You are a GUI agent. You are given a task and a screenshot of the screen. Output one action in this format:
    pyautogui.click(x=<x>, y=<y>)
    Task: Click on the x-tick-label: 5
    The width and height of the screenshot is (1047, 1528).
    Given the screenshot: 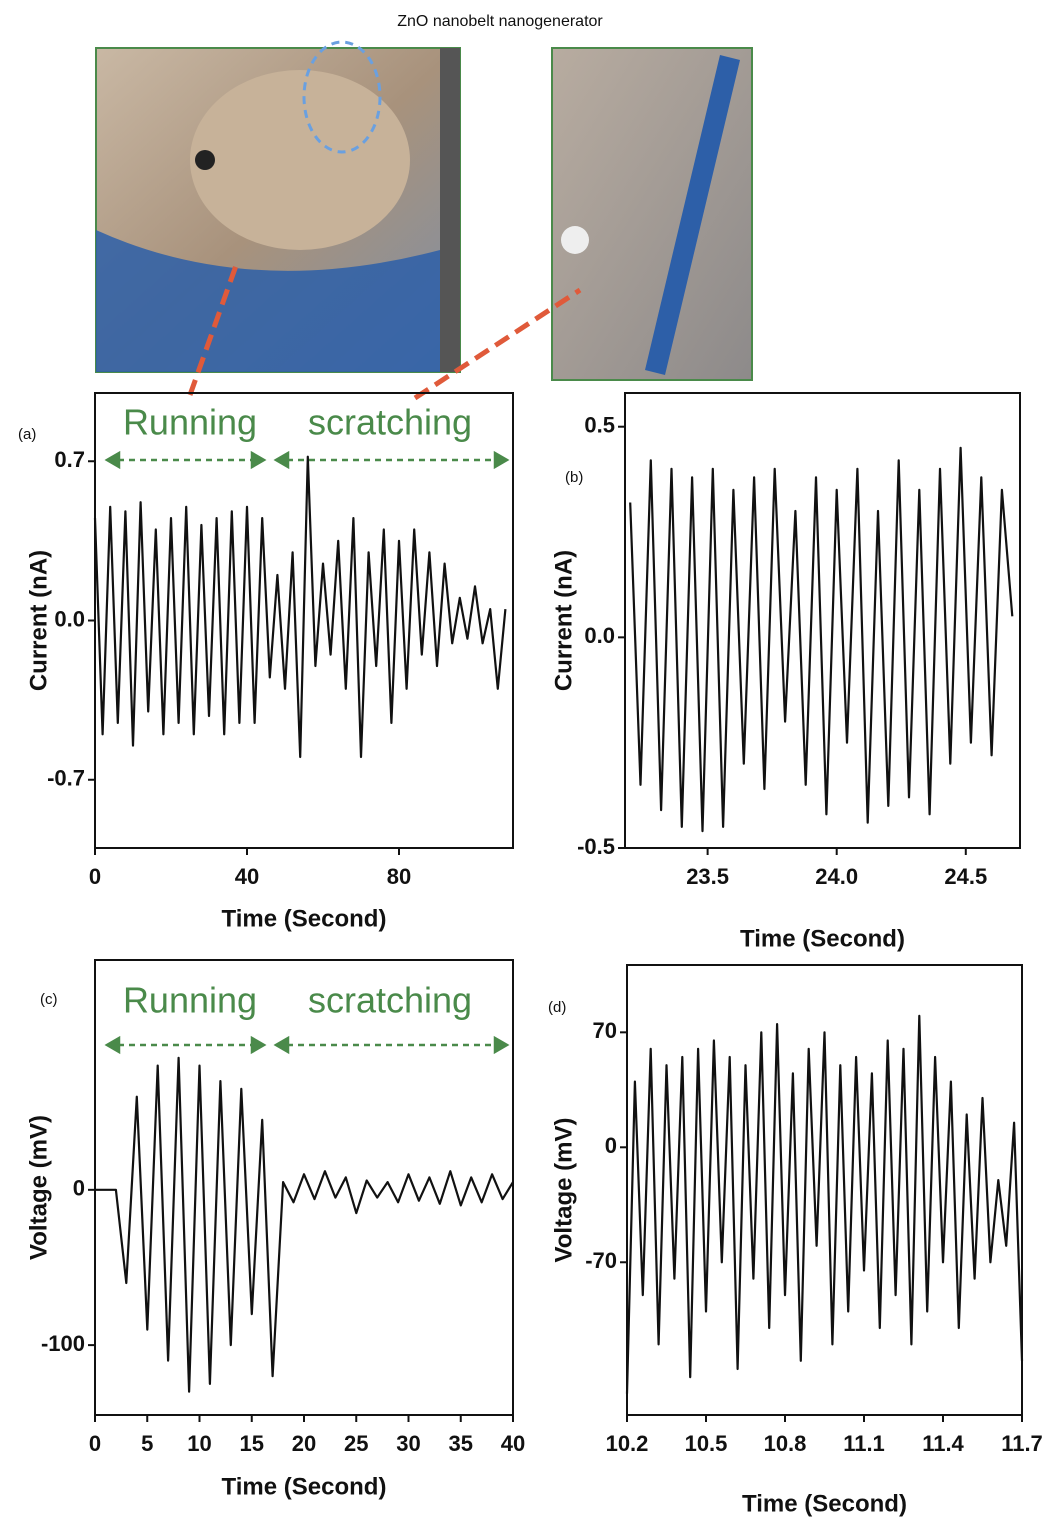 What is the action you would take?
    pyautogui.click(x=147, y=1443)
    